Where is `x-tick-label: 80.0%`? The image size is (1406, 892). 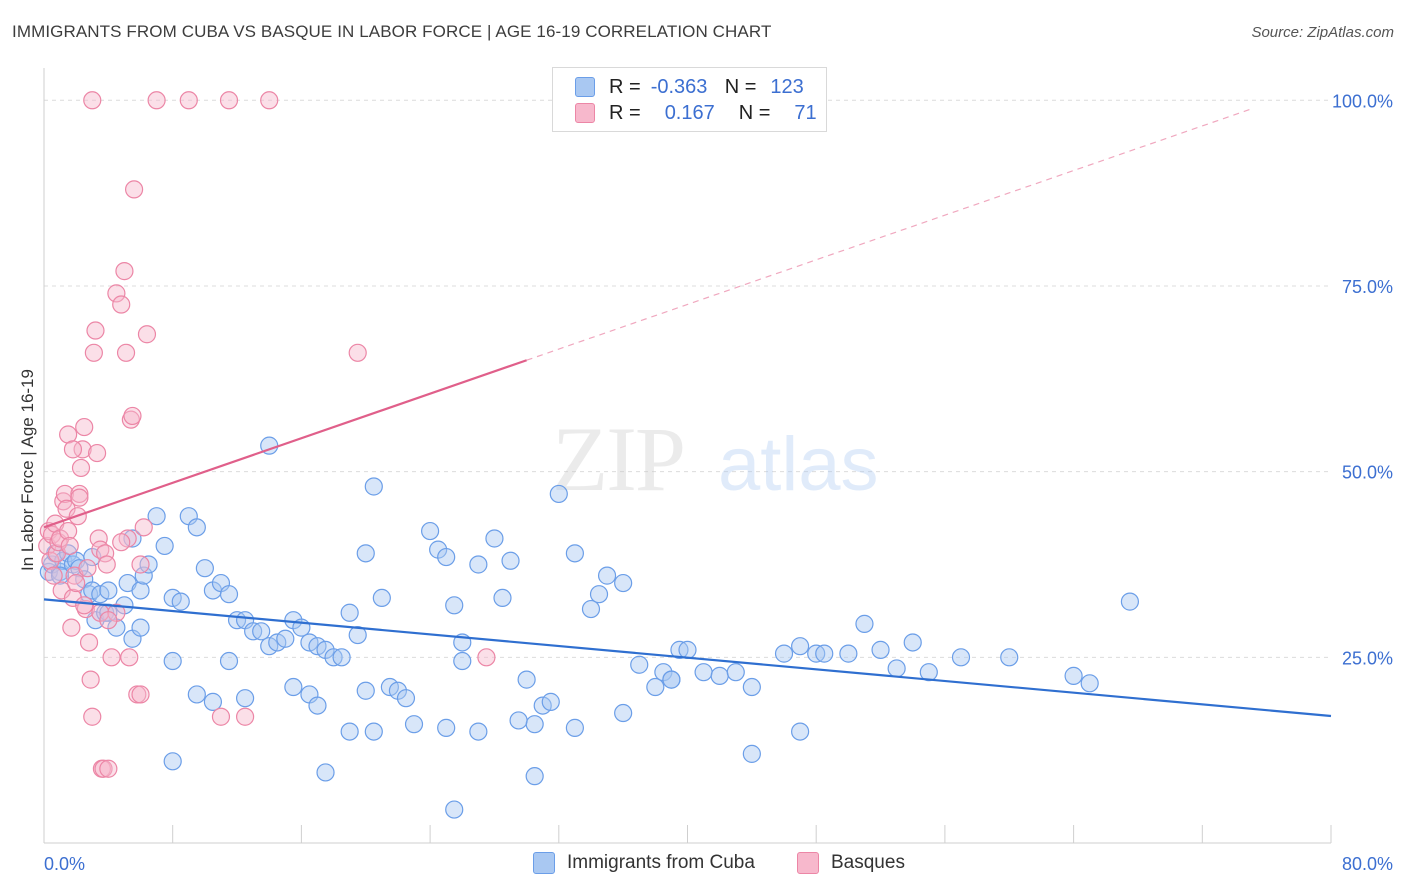
x-tick-label: 80.0% is located at coordinates (1367, 864).